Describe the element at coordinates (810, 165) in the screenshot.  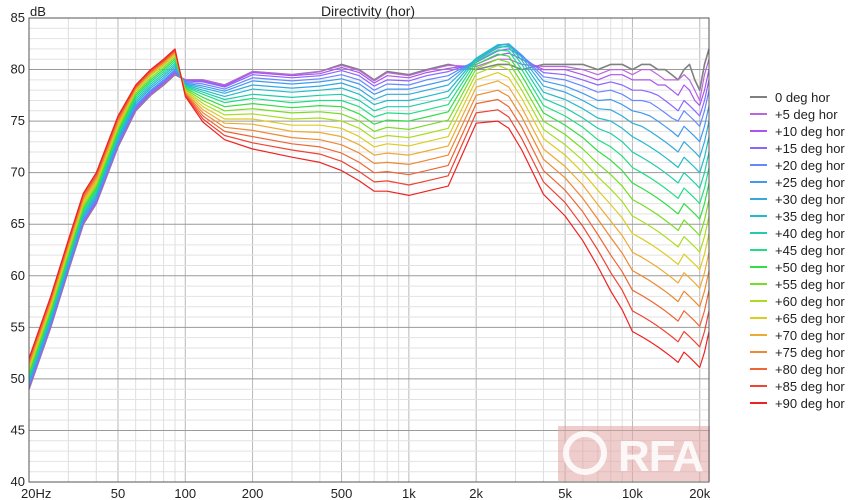
I see `legend-entry: +20 deg hor` at that location.